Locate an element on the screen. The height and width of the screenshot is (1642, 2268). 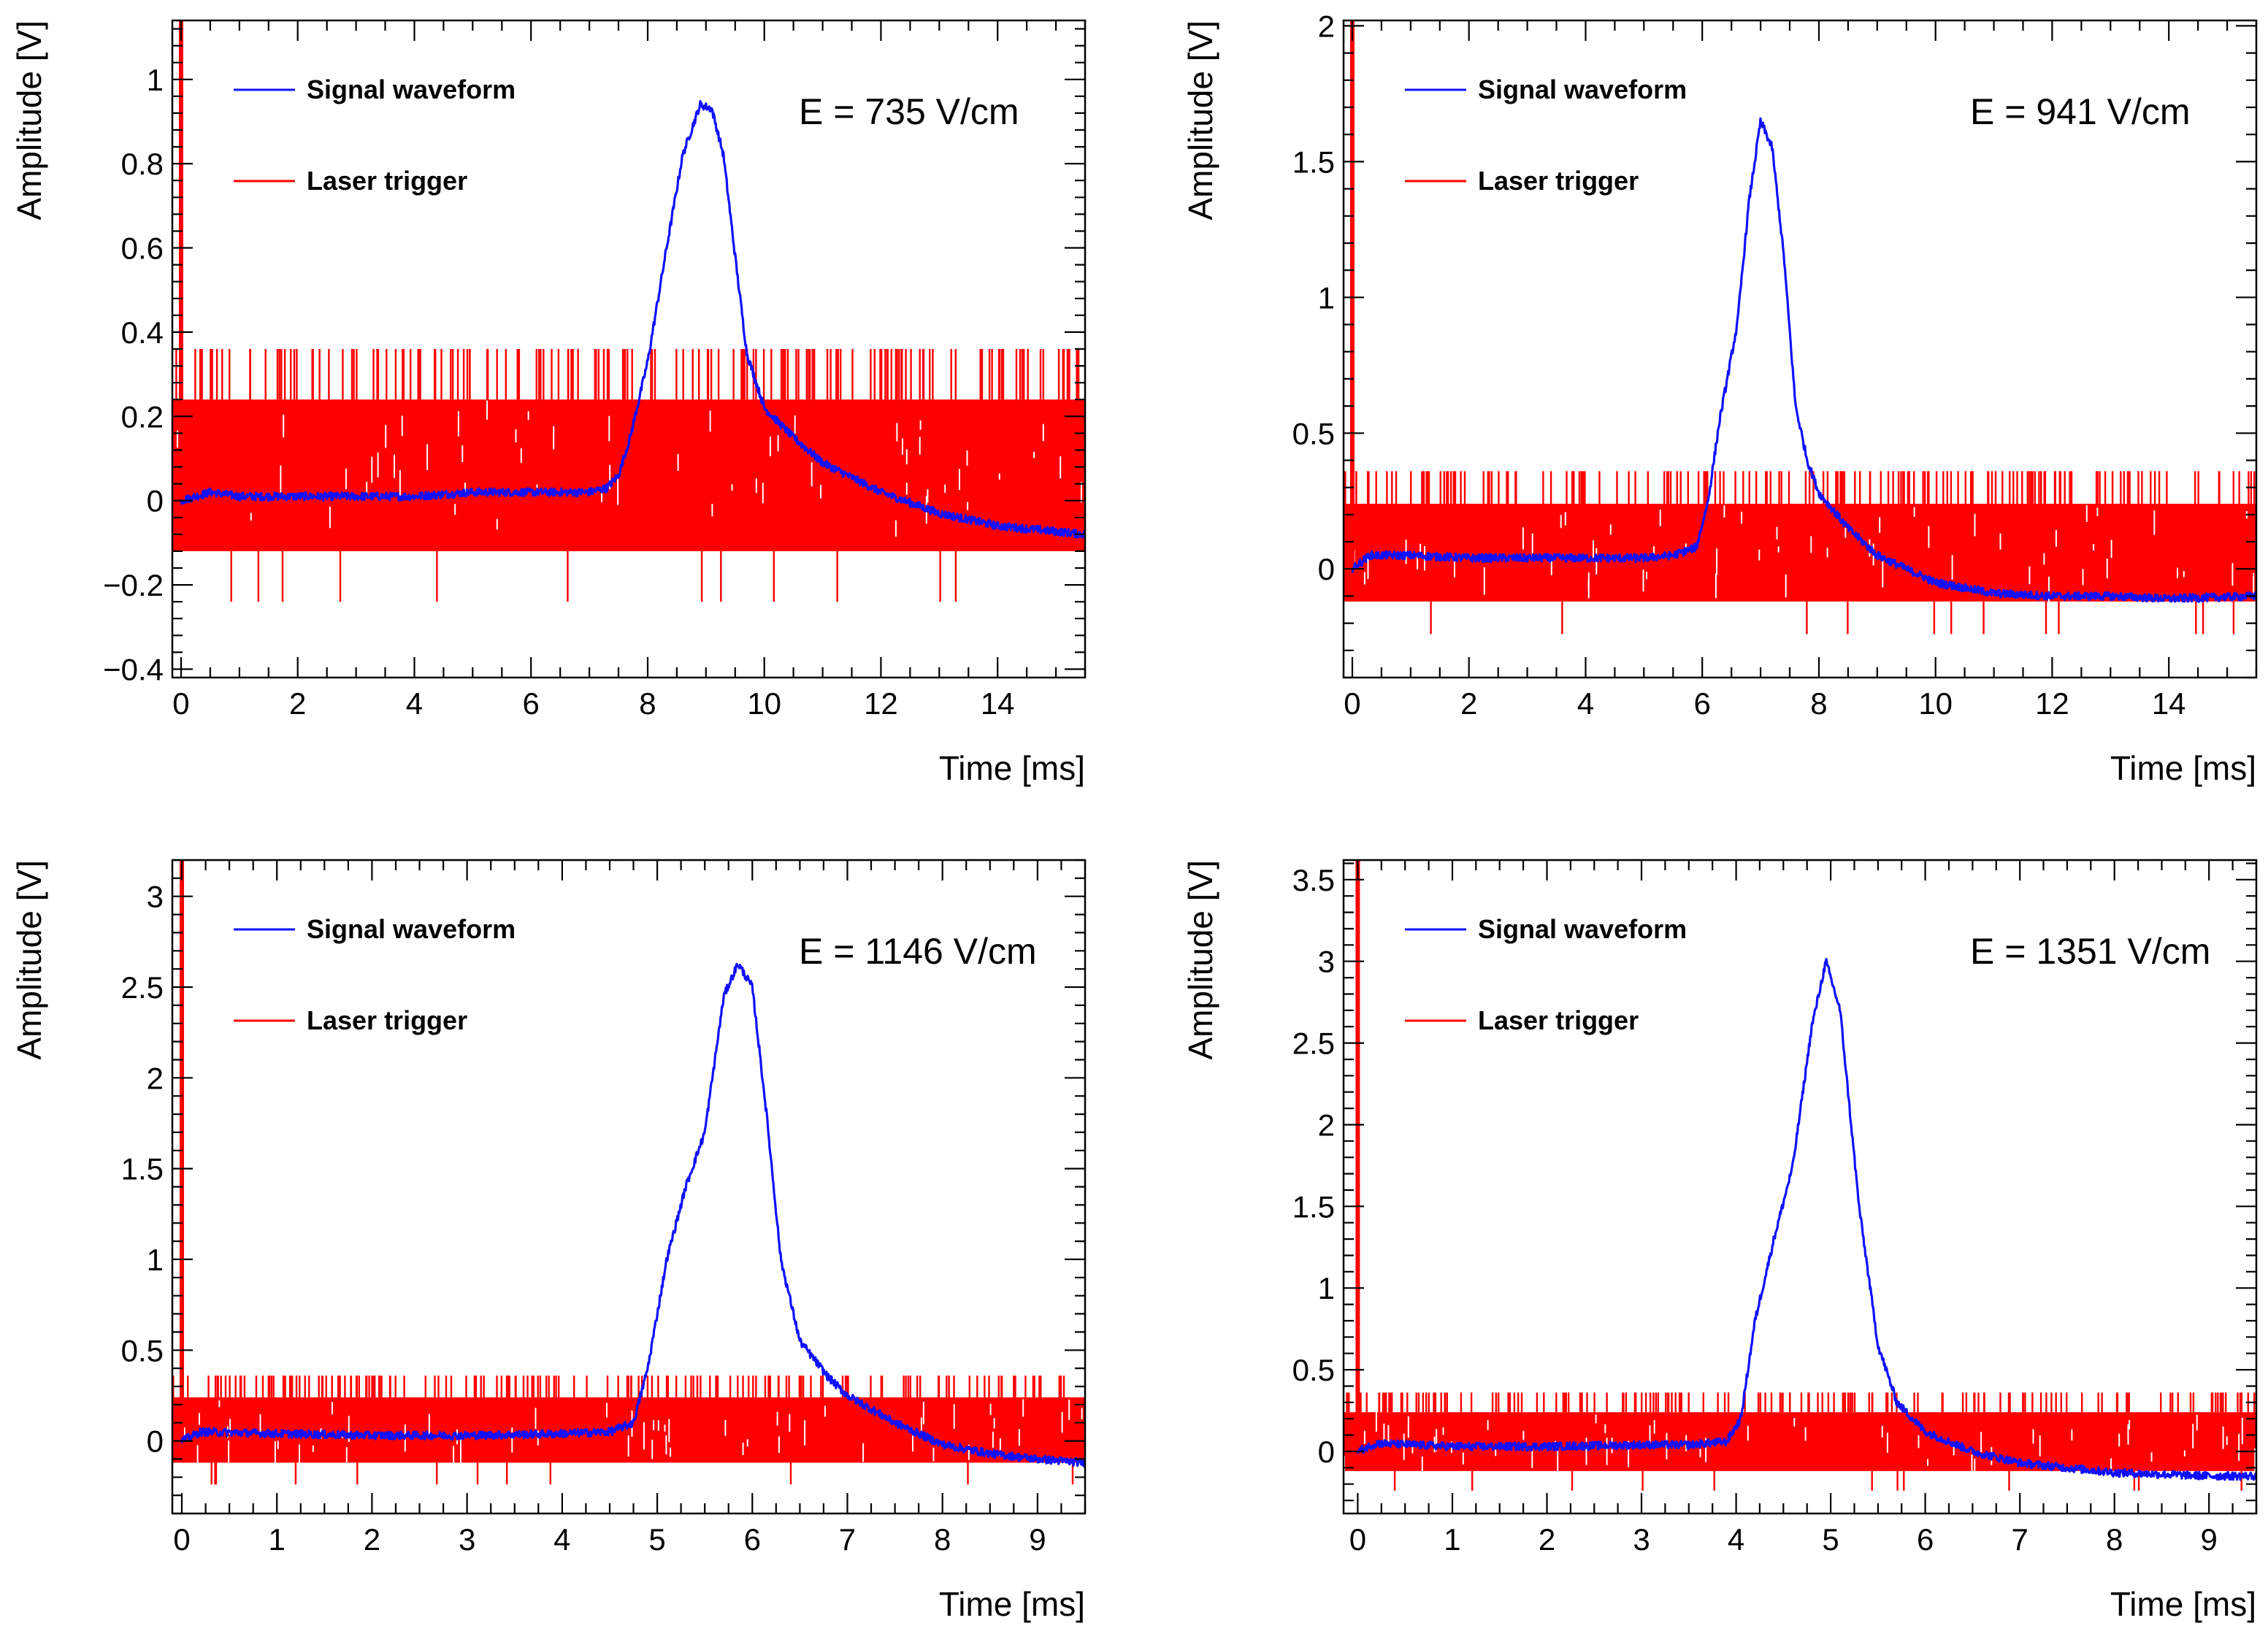
y-tick-label: 0.8 is located at coordinates (142, 164).